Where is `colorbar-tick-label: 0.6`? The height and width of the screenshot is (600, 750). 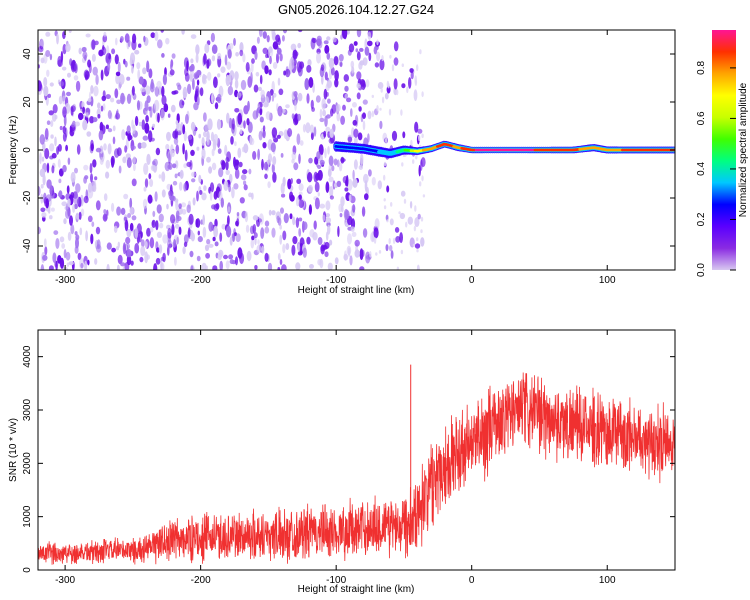 colorbar-tick-label: 0.6 is located at coordinates (701, 118).